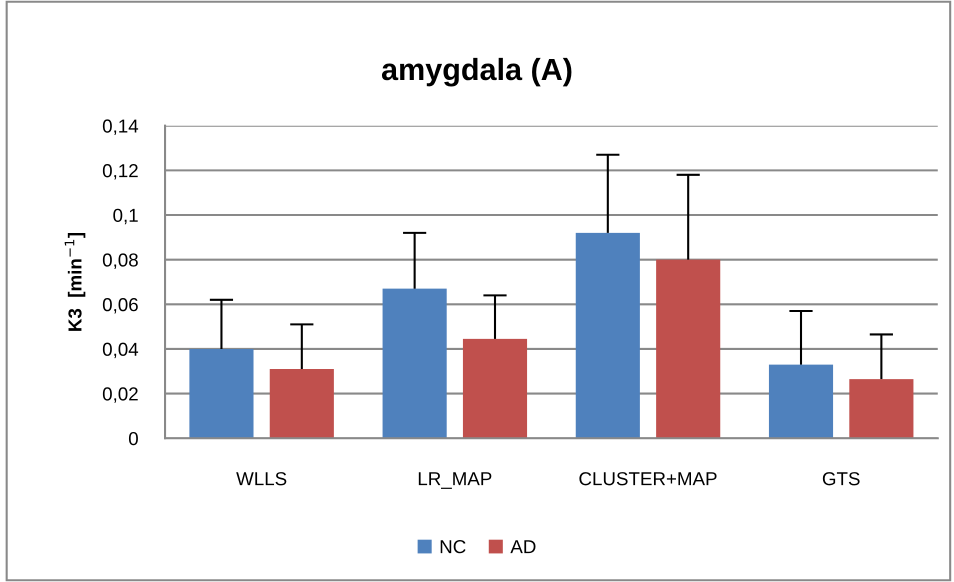 The height and width of the screenshot is (582, 954). Describe the element at coordinates (455, 480) in the screenshot. I see `x-tick-label: LR_MAP` at that location.